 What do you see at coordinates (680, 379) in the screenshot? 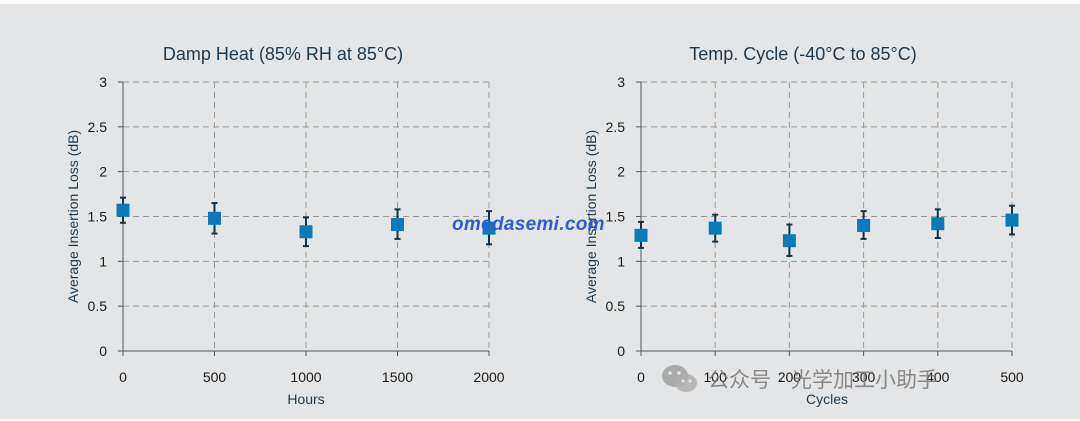
I see `wechat-icon` at bounding box center [680, 379].